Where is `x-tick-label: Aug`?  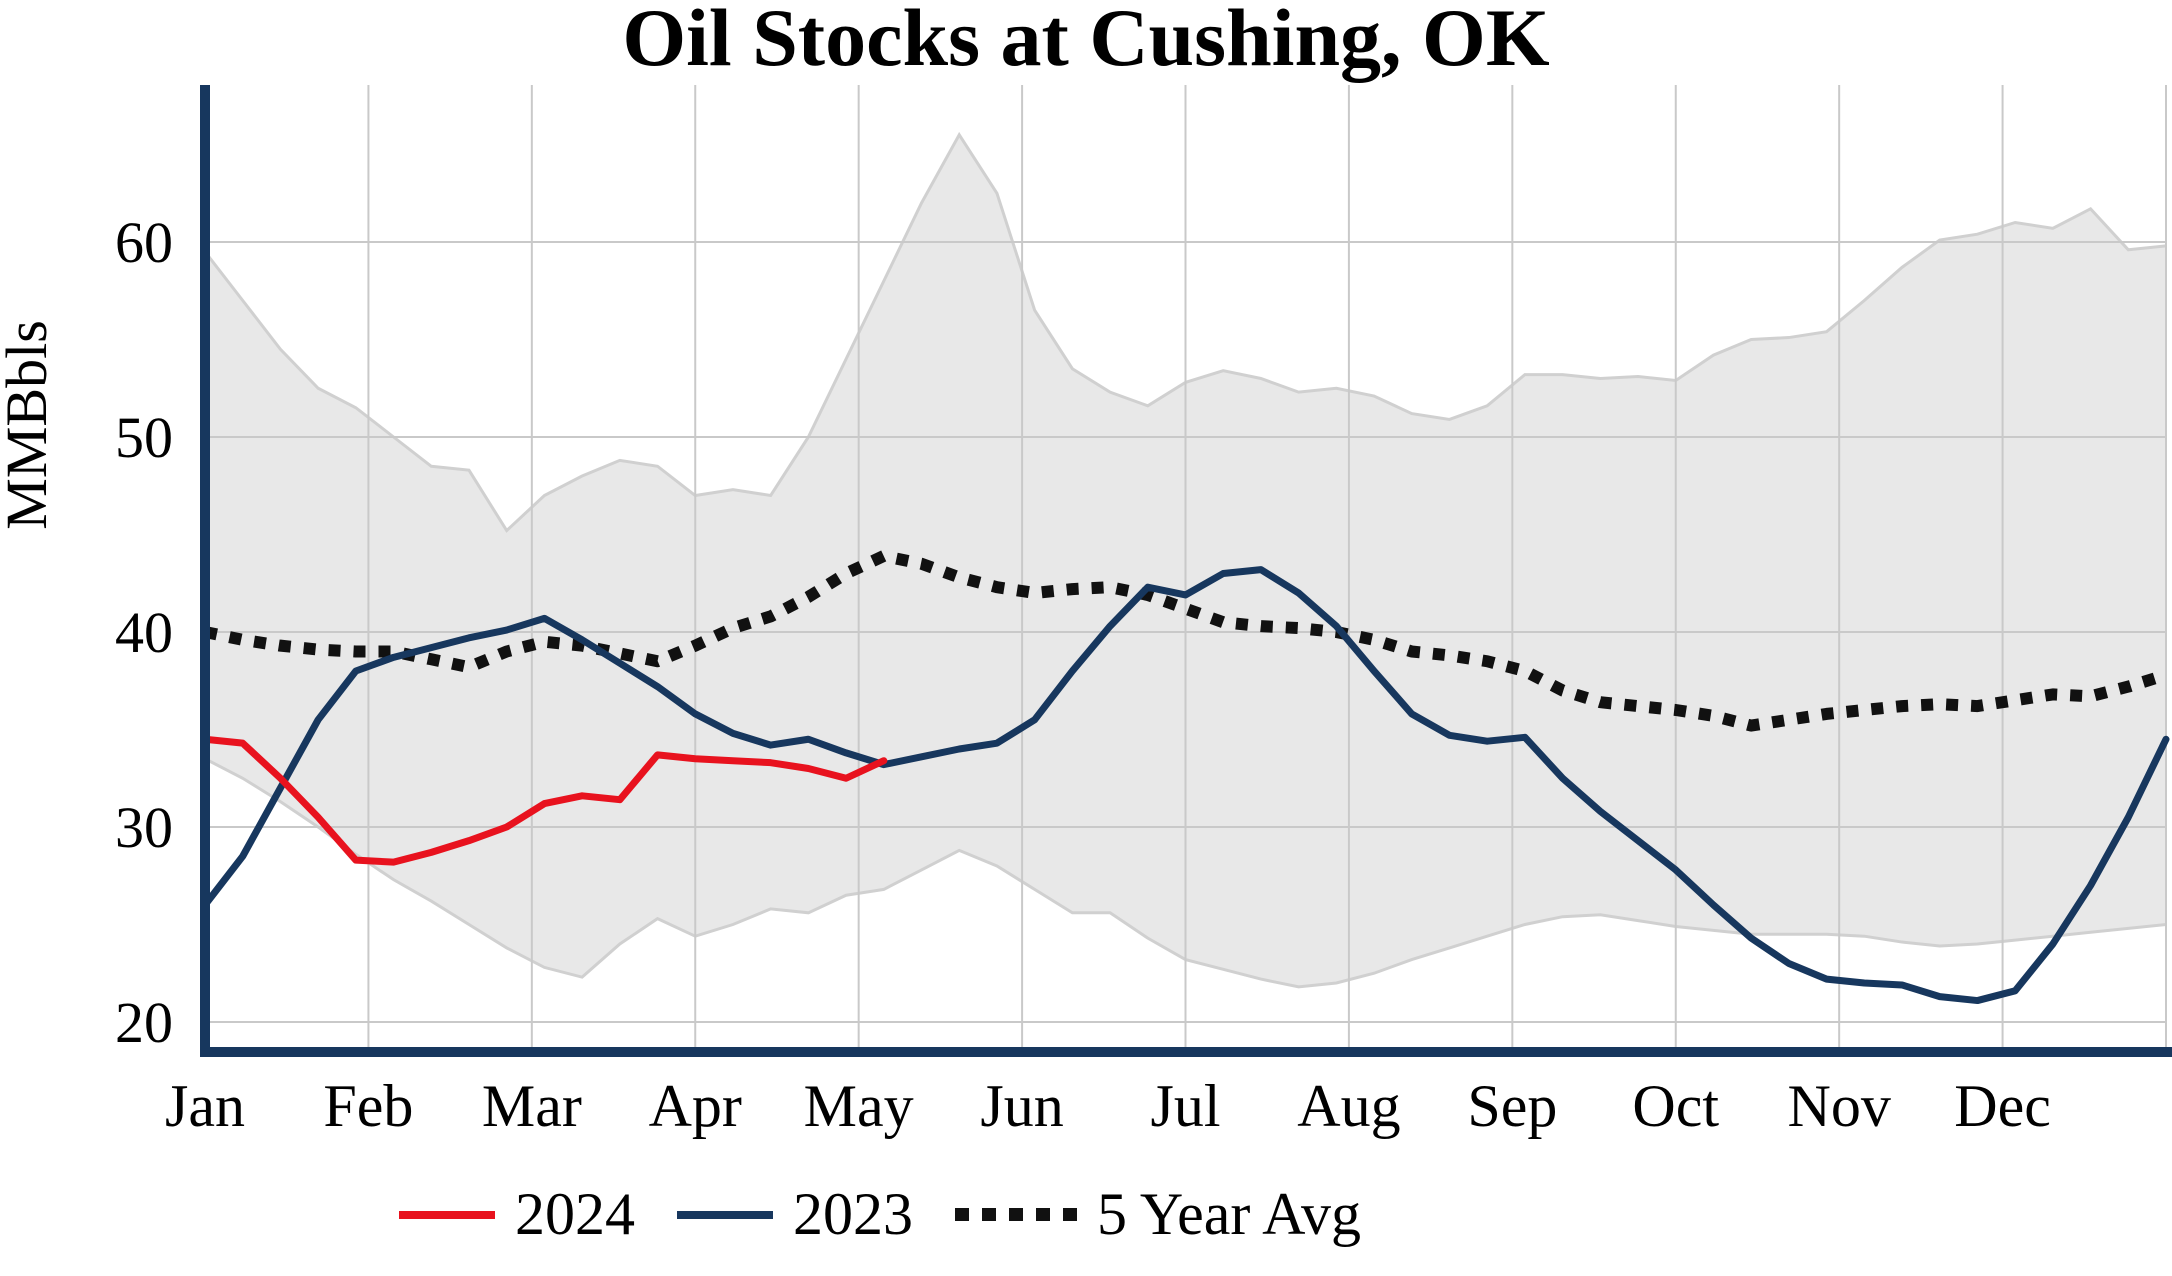
x-tick-label: Aug is located at coordinates (1348, 1106).